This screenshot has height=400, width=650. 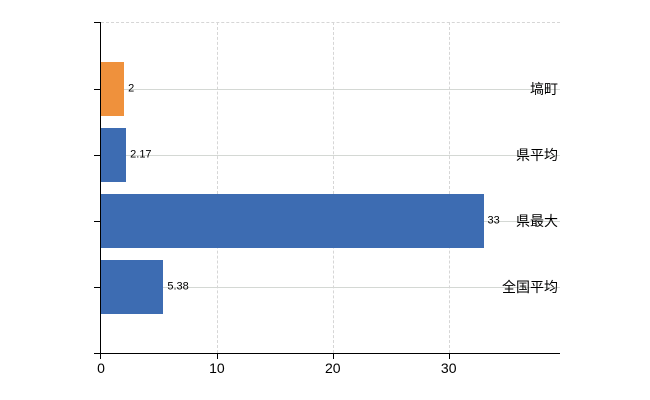 What do you see at coordinates (333, 368) in the screenshot?
I see `x-tick-label: 20` at bounding box center [333, 368].